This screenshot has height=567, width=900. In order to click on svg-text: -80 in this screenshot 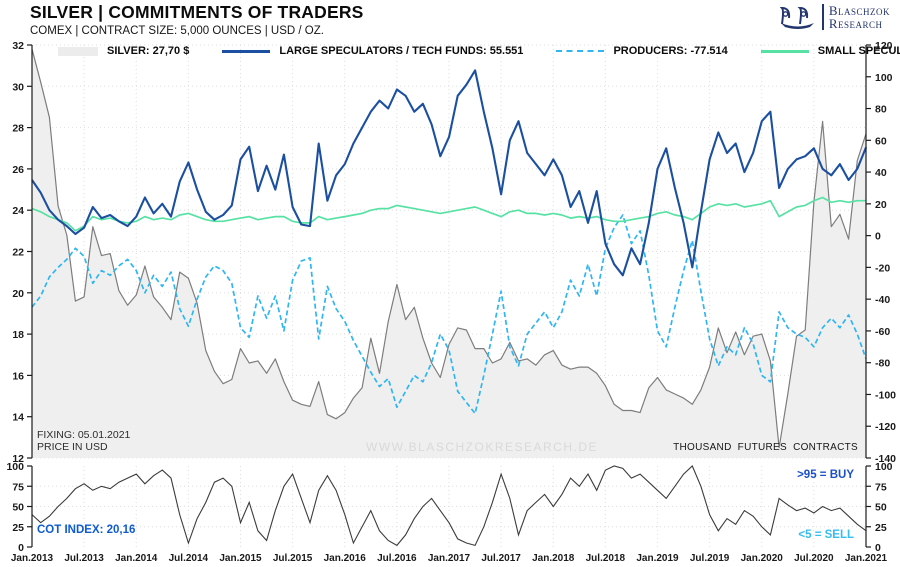, I will do `click(882, 364)`.